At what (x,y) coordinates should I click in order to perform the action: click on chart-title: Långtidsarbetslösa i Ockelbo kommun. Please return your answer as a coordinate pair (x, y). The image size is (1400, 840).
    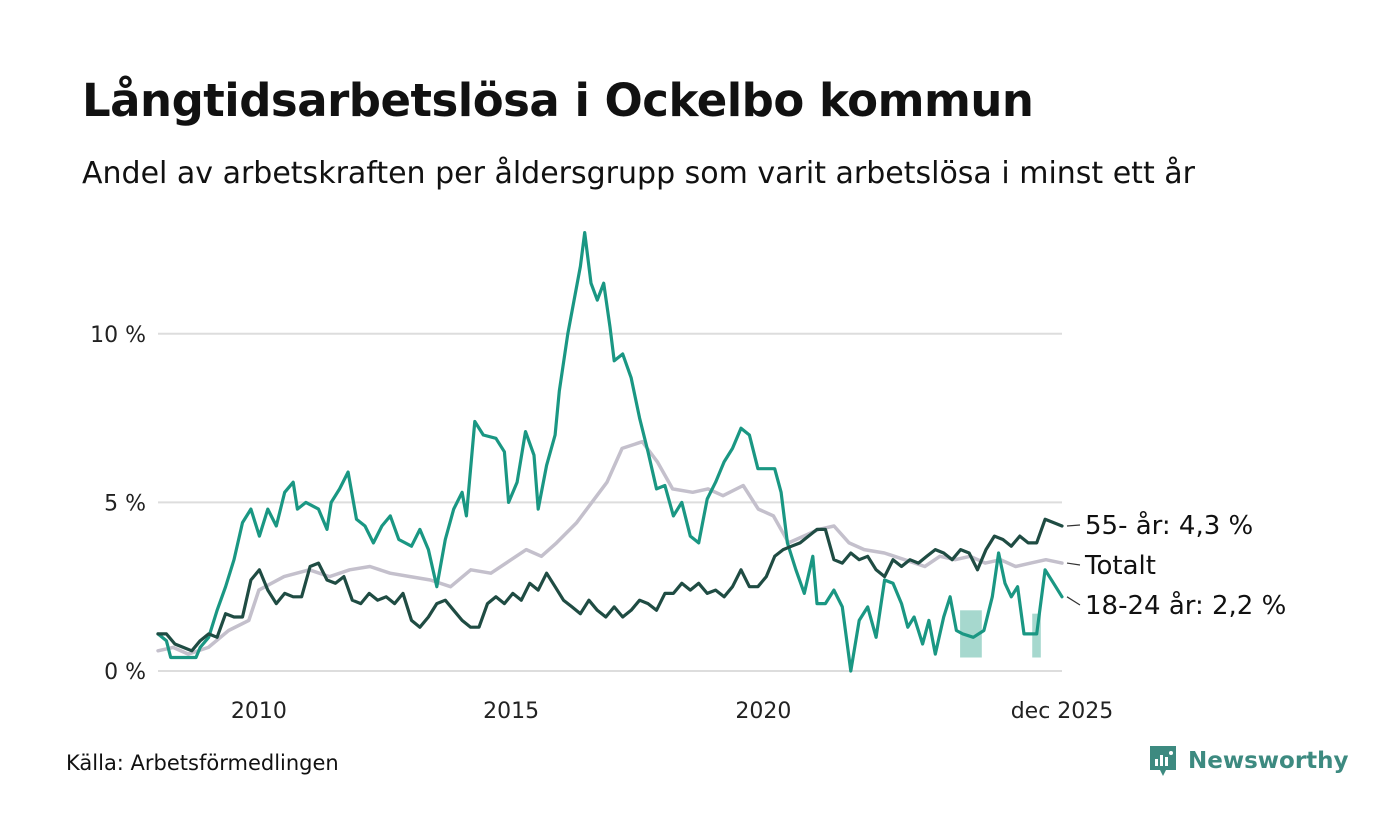
    Looking at the image, I should click on (558, 100).